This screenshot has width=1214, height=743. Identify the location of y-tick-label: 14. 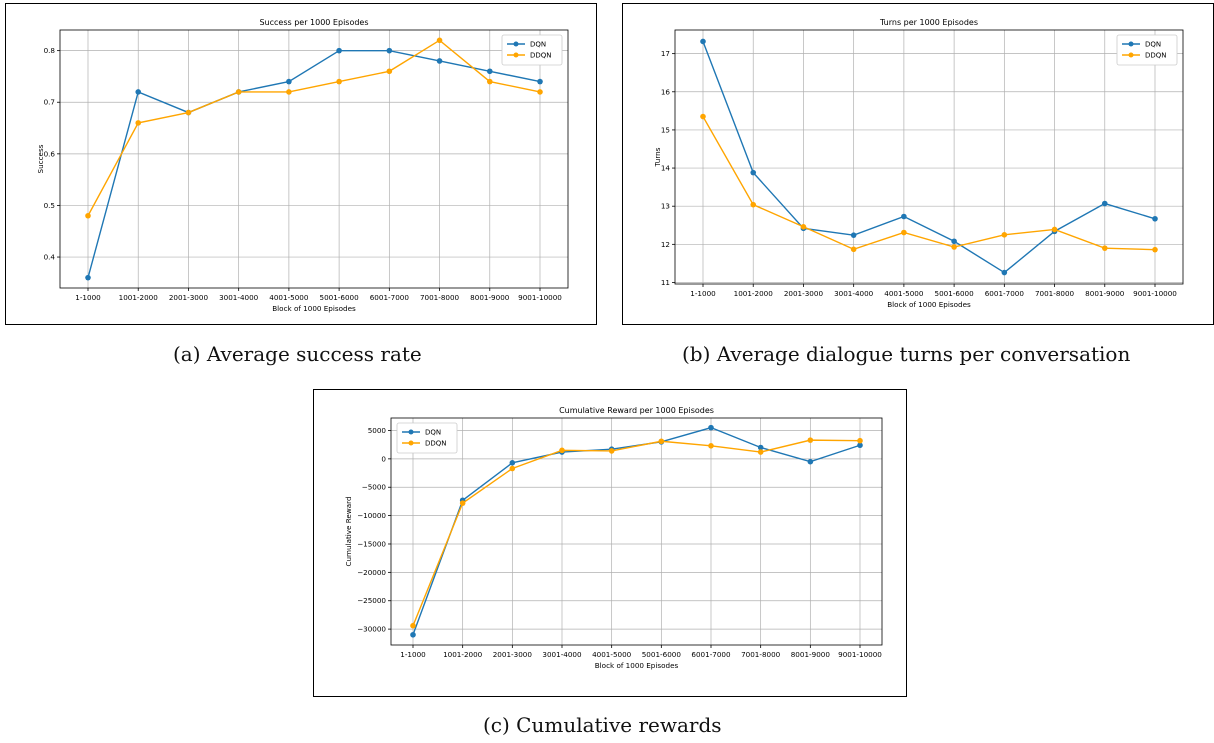
(666, 168).